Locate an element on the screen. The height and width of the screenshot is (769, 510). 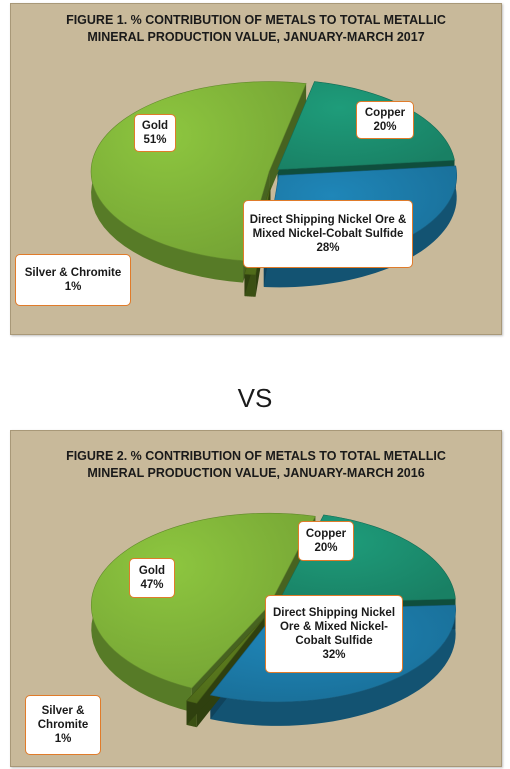
pie-slice-gold is located at coordinates (203, 600).